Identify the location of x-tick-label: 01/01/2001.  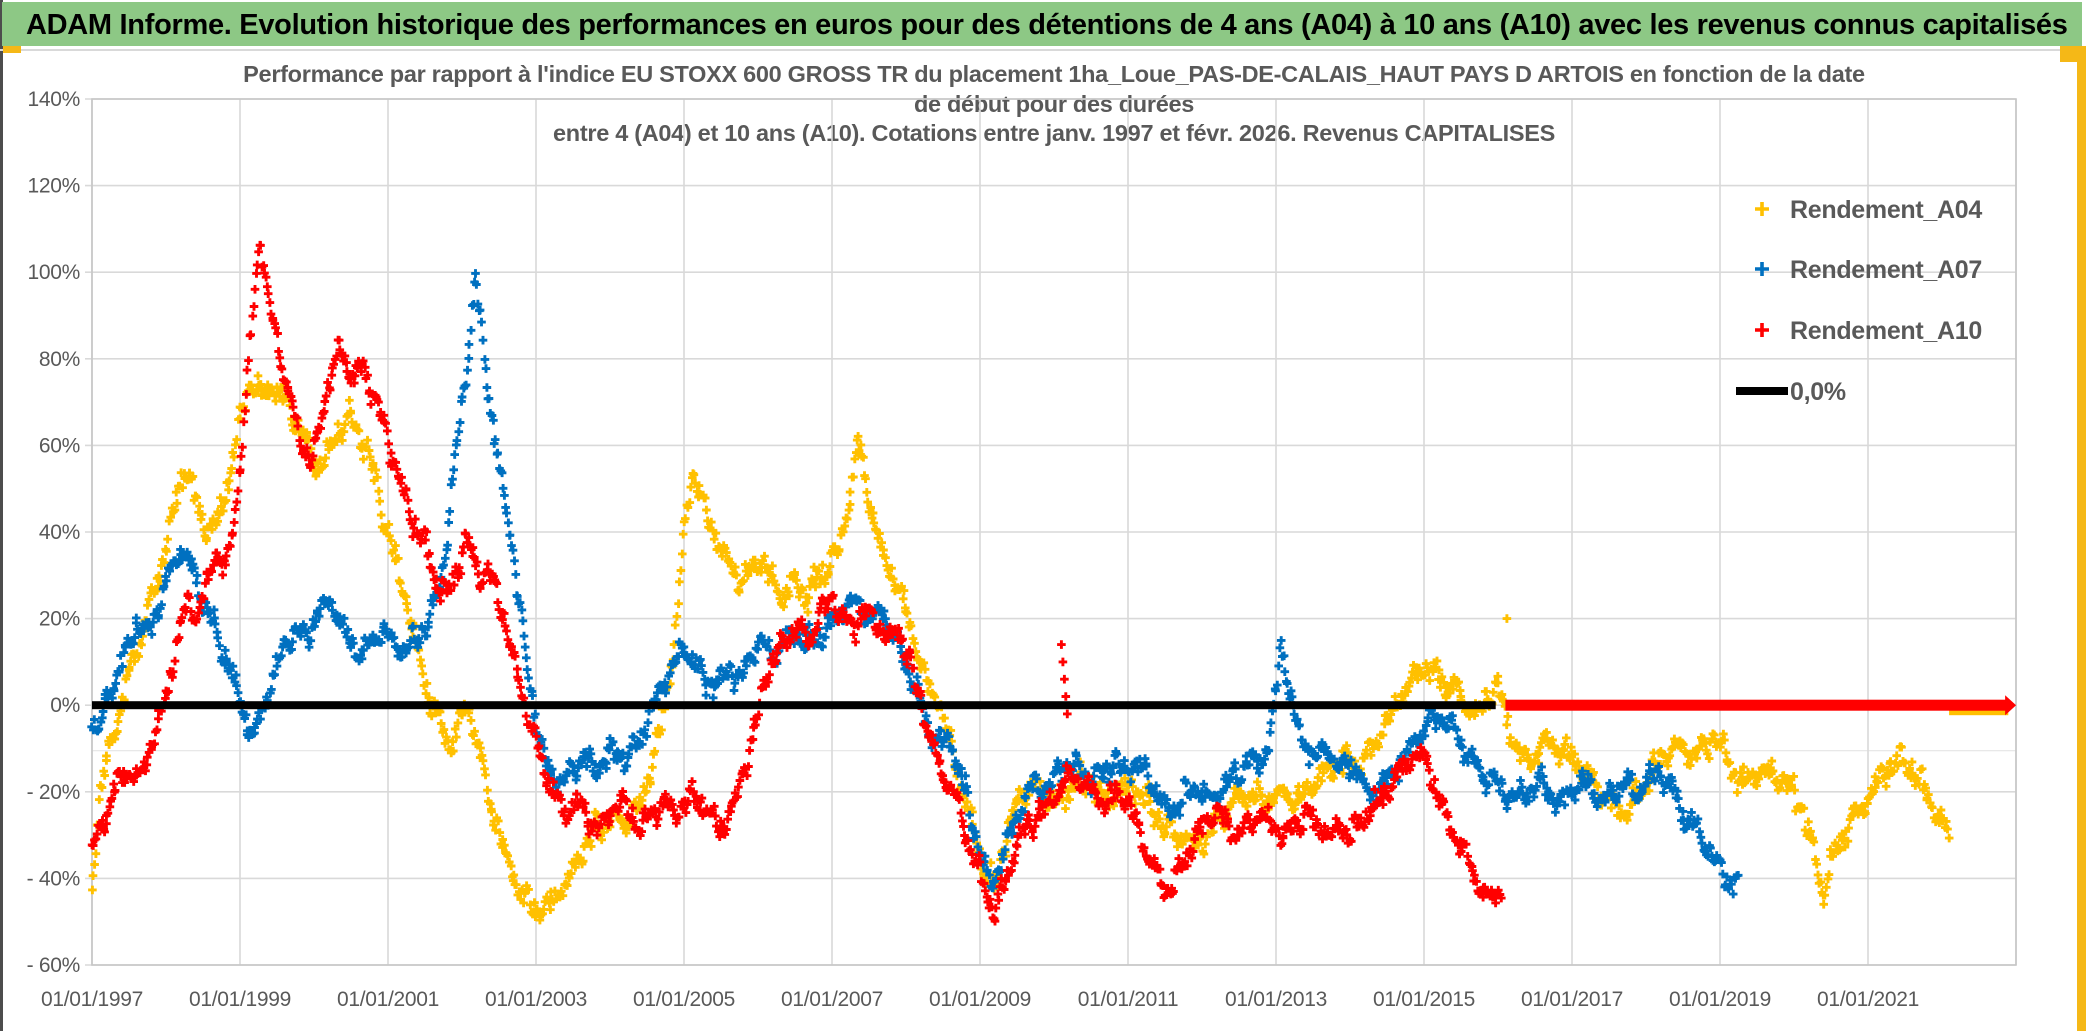
(388, 999).